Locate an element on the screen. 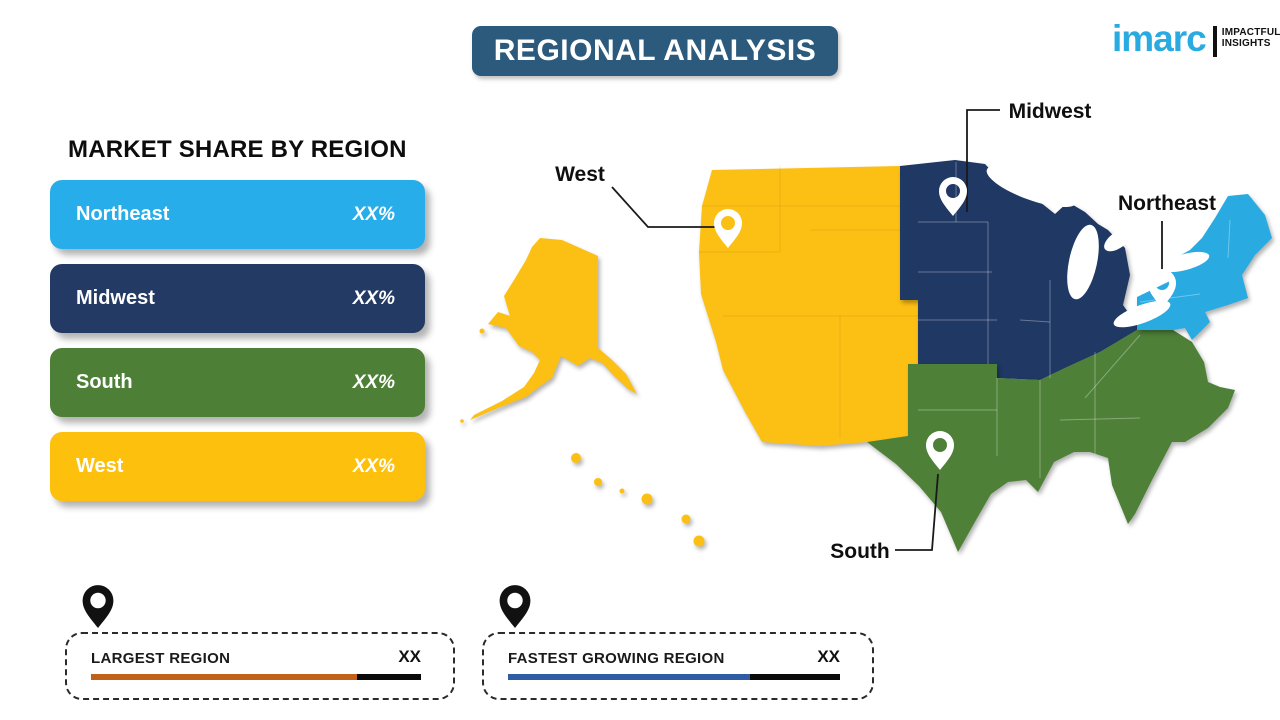 The height and width of the screenshot is (720, 1280). logo-tagline: IMPACTFUL INSIGHTS is located at coordinates (1250, 38).